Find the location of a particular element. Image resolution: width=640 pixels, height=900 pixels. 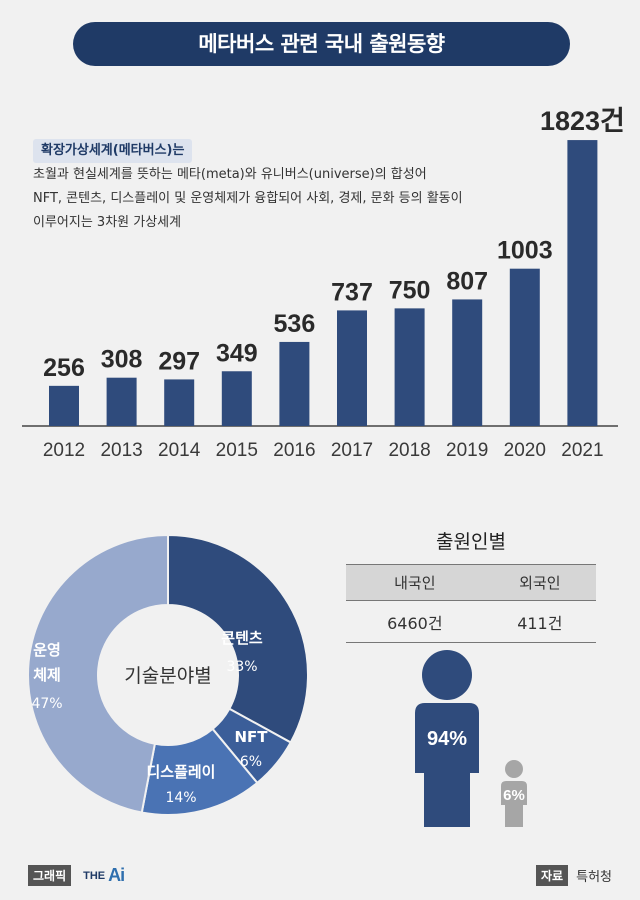

description-line-3: 이루어지는 3차원 가상세계 is located at coordinates (107, 222).